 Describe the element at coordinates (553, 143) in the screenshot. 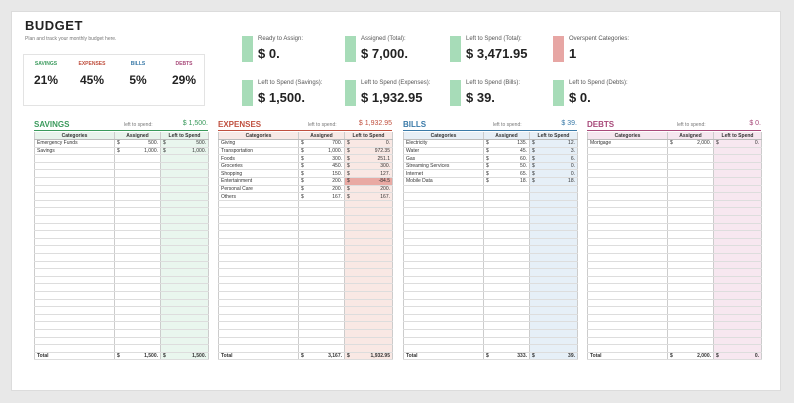

I see `left-cell: $12.` at that location.